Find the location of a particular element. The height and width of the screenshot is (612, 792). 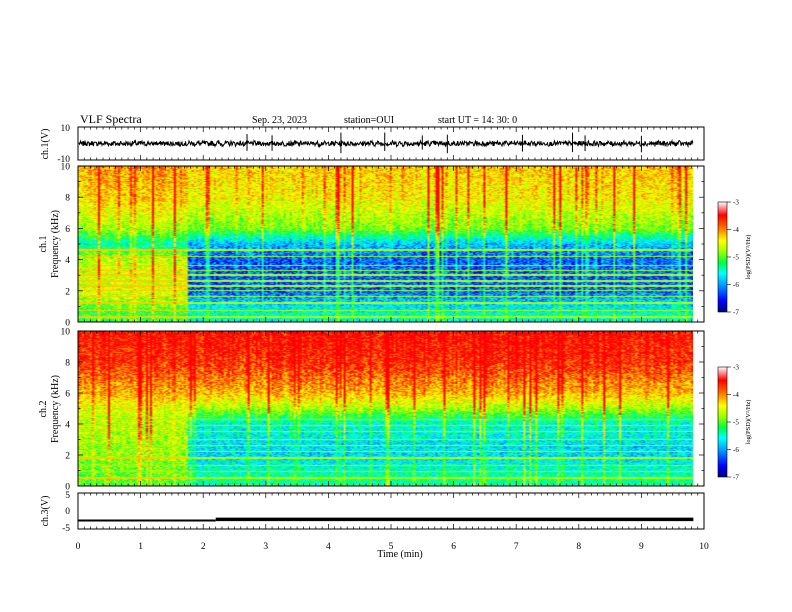

time-tick-label: 9 is located at coordinates (641, 547).